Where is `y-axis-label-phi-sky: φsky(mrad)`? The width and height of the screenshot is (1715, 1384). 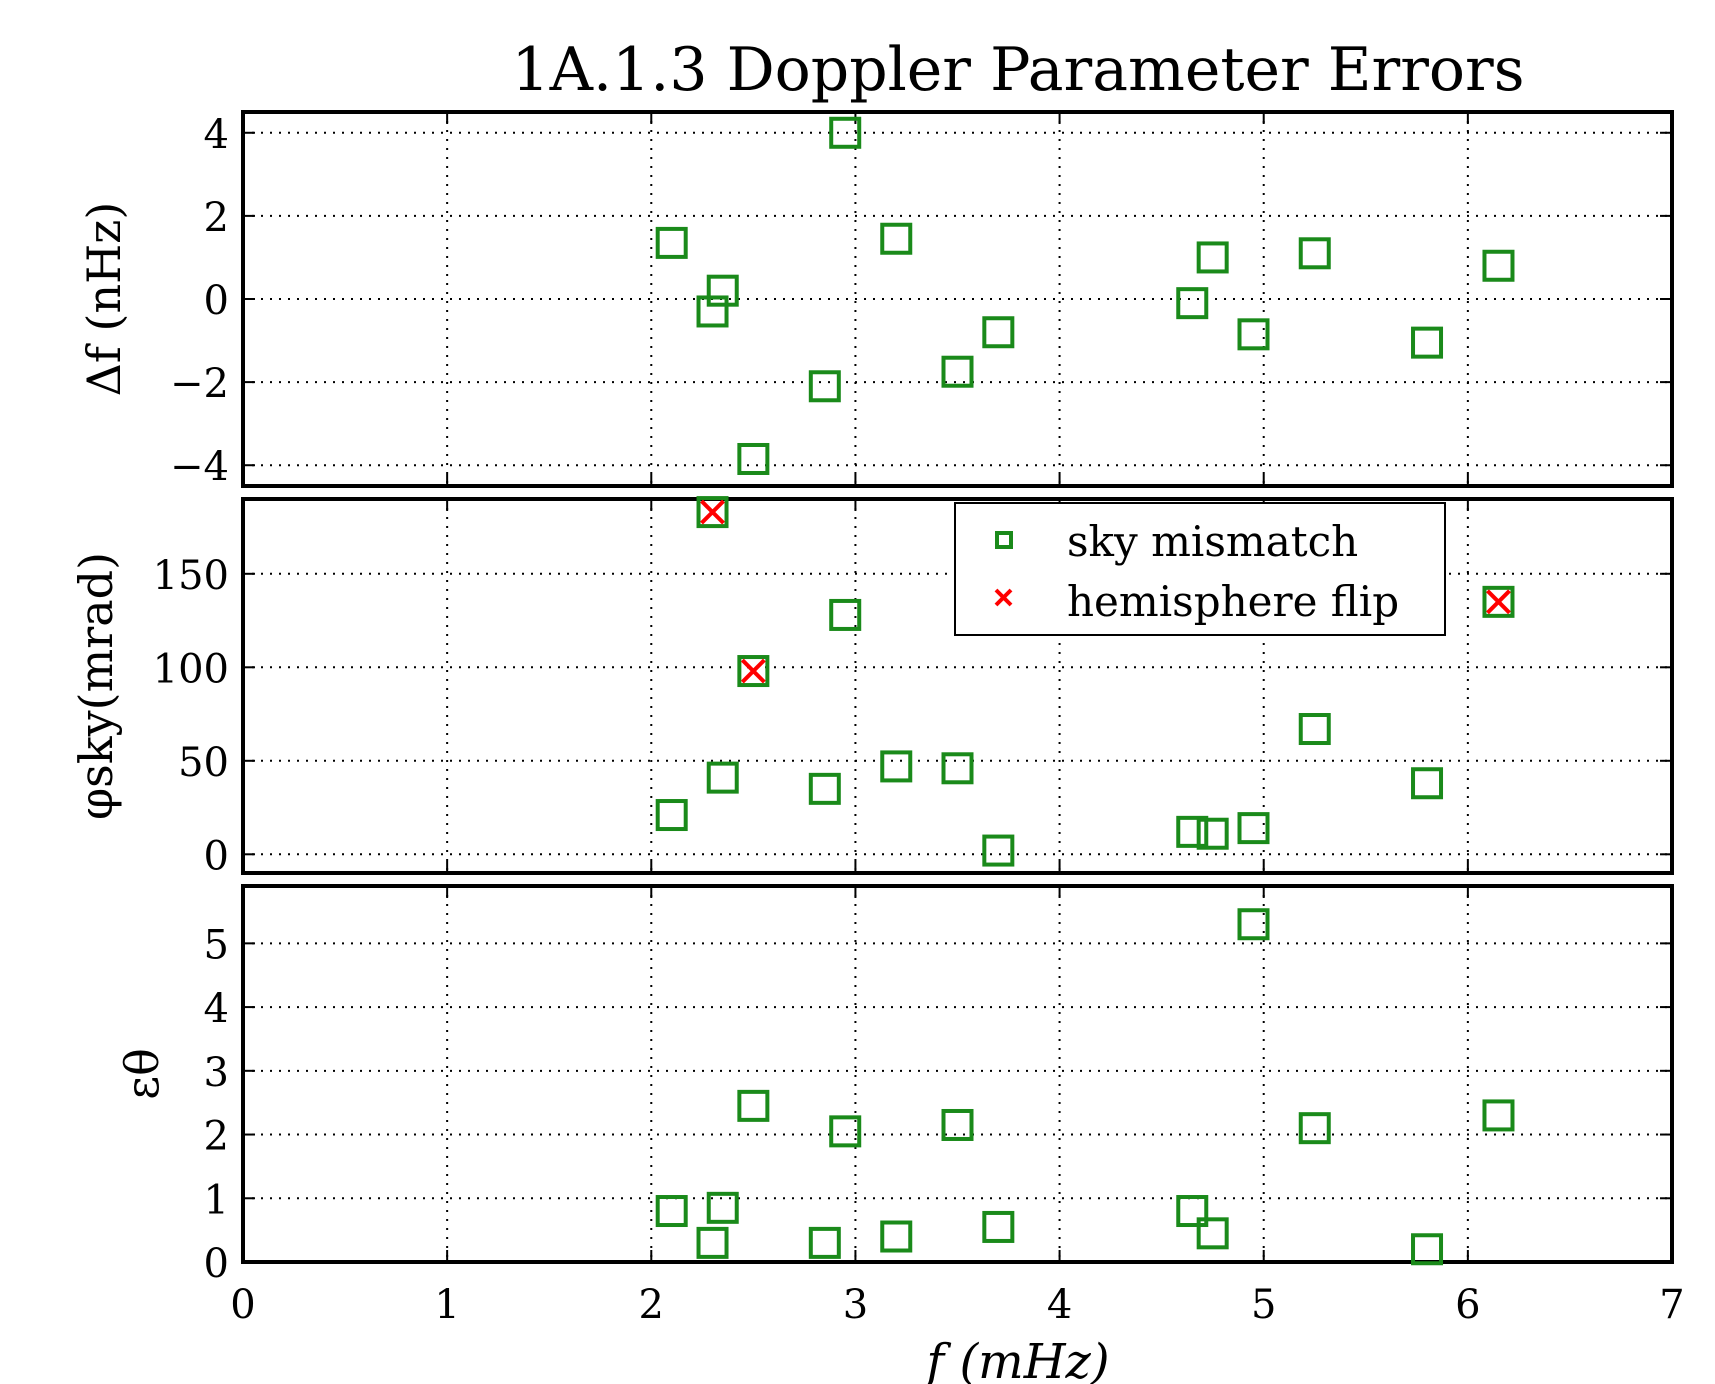
y-axis-label-phi-sky: φsky(mrad) is located at coordinates (96, 686).